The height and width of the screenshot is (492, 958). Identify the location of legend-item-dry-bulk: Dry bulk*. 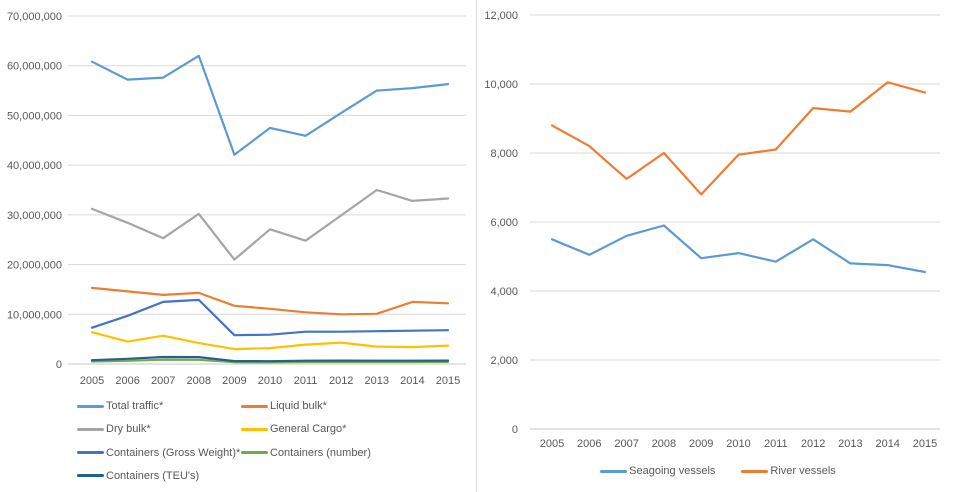
(114, 429).